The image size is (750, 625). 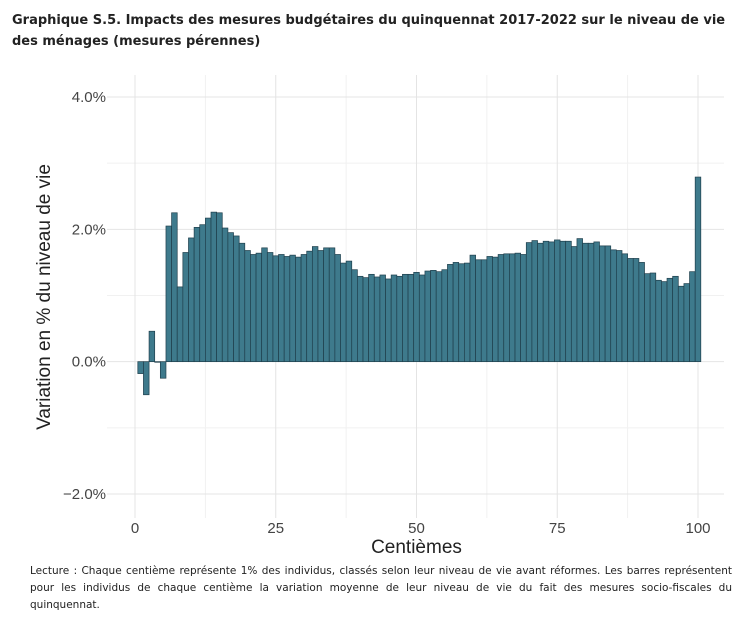 What do you see at coordinates (557, 528) in the screenshot?
I see `x-tick-label: 75` at bounding box center [557, 528].